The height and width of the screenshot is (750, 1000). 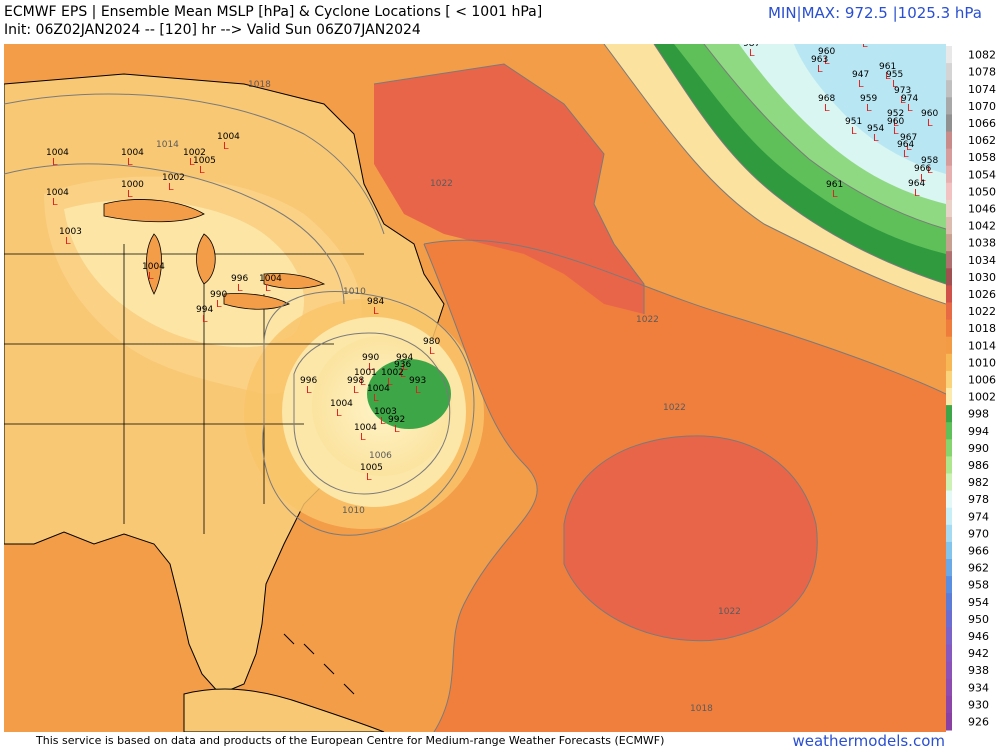 What do you see at coordinates (751, 46) in the screenshot?
I see `cyclone-pressure-label: 987` at bounding box center [751, 46].